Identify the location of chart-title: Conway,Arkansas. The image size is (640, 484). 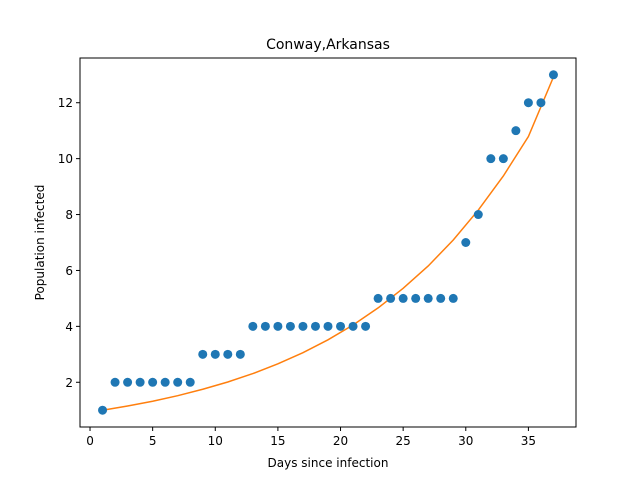
(328, 45).